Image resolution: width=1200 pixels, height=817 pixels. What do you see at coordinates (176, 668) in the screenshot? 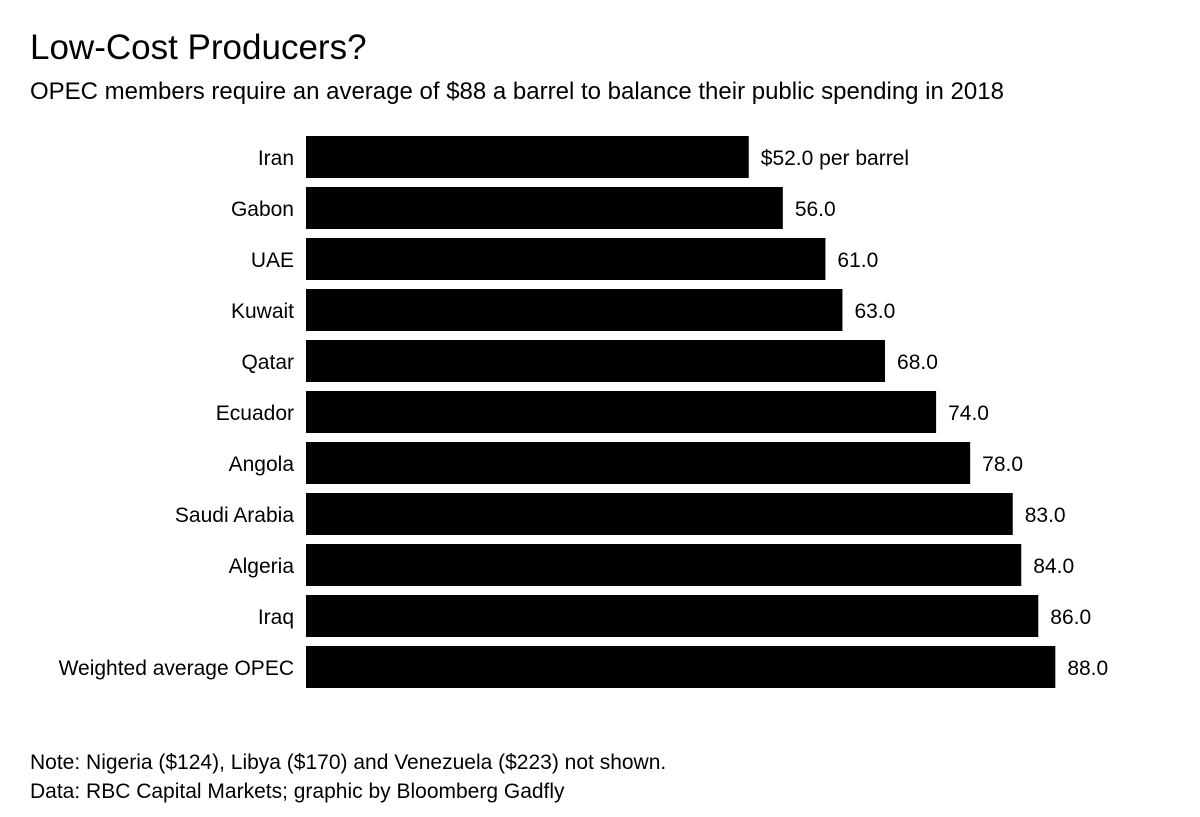
I see `category-label: Weighted average OPEC` at bounding box center [176, 668].